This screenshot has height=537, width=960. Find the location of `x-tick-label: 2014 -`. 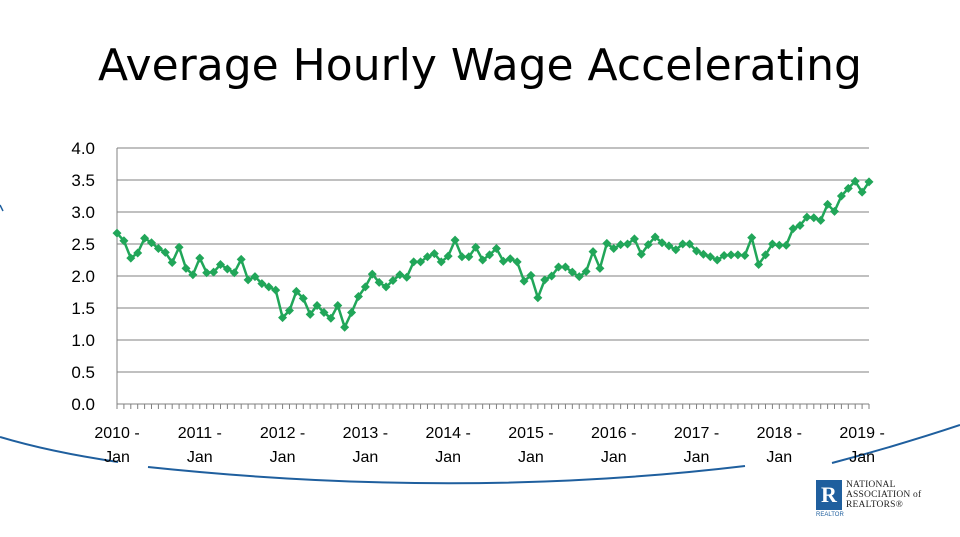

x-tick-label: 2014 - is located at coordinates (447, 433).